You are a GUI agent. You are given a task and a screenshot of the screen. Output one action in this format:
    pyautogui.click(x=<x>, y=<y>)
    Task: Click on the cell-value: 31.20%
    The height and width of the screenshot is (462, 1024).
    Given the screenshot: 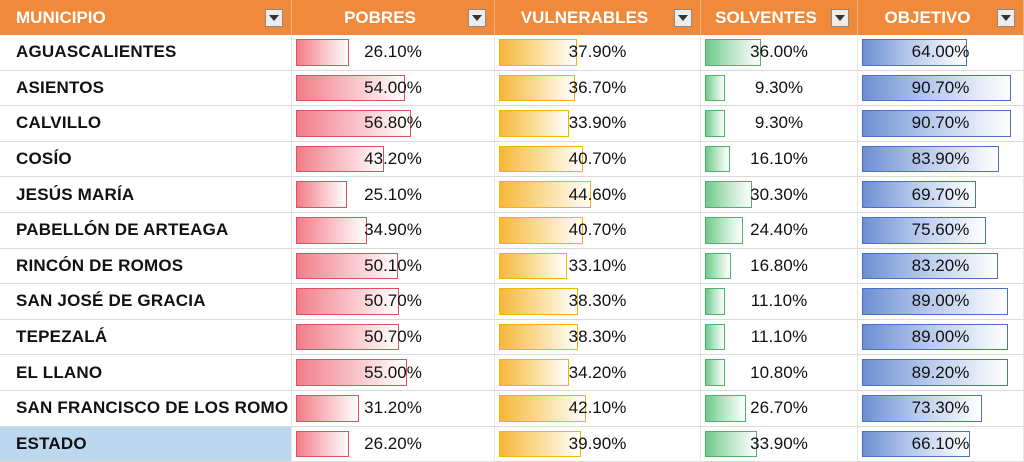 What is the action you would take?
    pyautogui.click(x=393, y=408)
    